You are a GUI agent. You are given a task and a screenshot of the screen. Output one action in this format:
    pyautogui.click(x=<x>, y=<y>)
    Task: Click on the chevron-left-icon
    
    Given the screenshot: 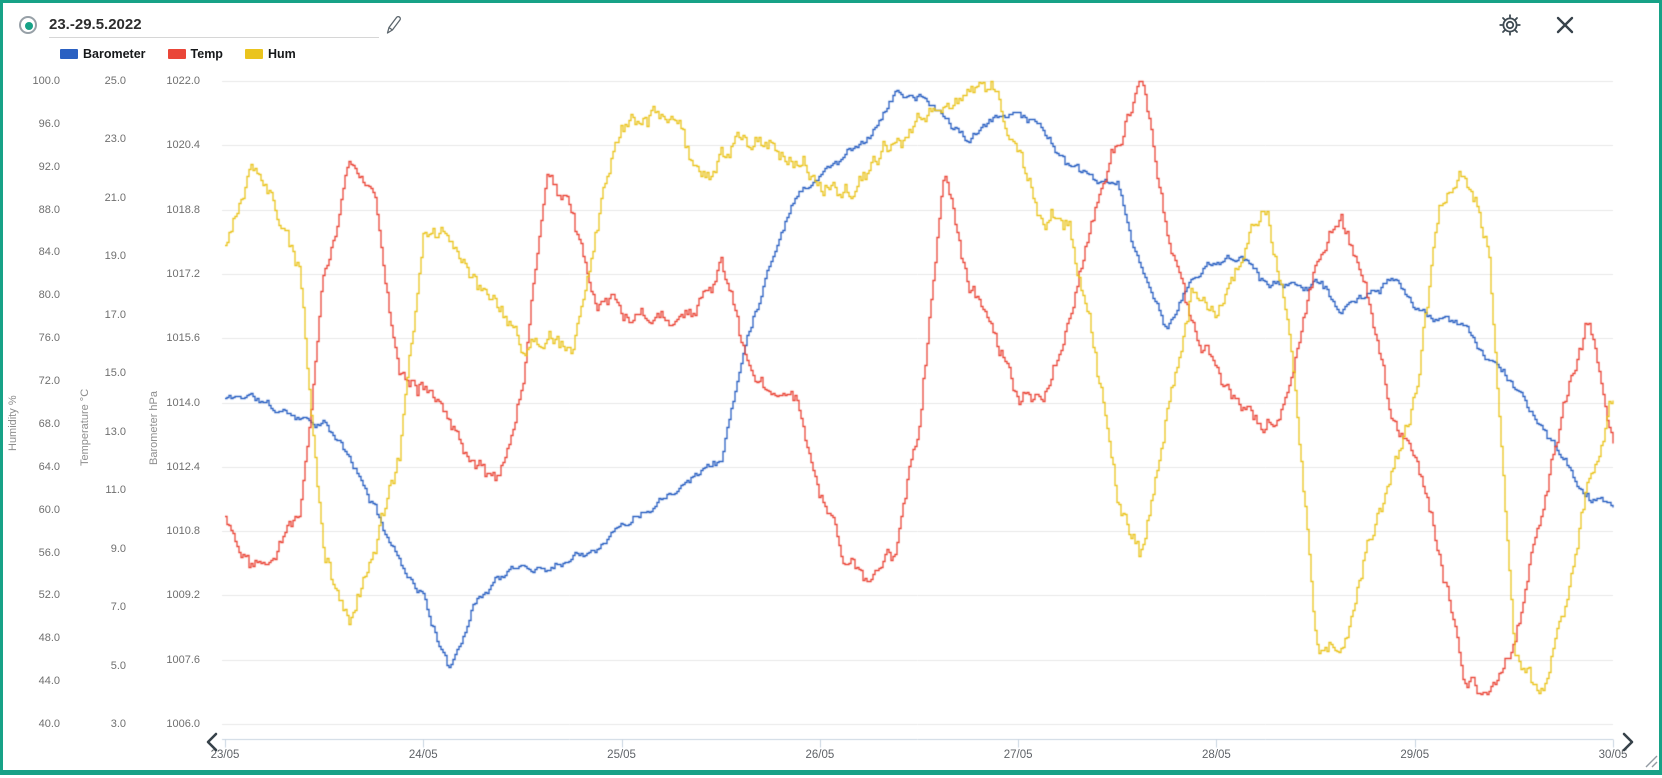 What is the action you would take?
    pyautogui.click(x=212, y=742)
    